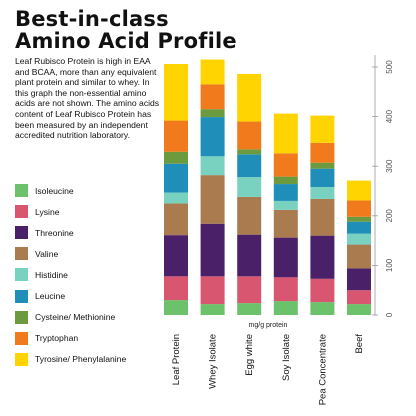  I want to click on bar-segment-soy-isolate-lysine, so click(285, 289).